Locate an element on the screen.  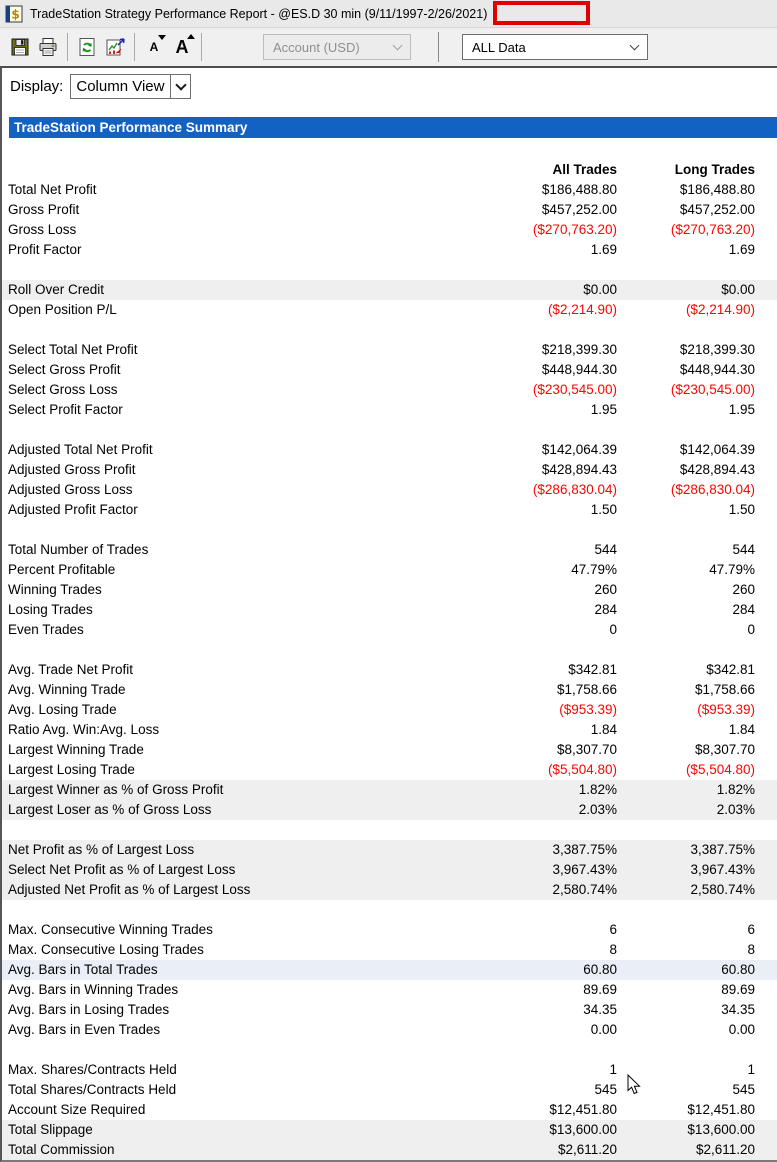
table-row: Avg. Bars in Winning Trades 89.69 89.69 is located at coordinates (389, 990).